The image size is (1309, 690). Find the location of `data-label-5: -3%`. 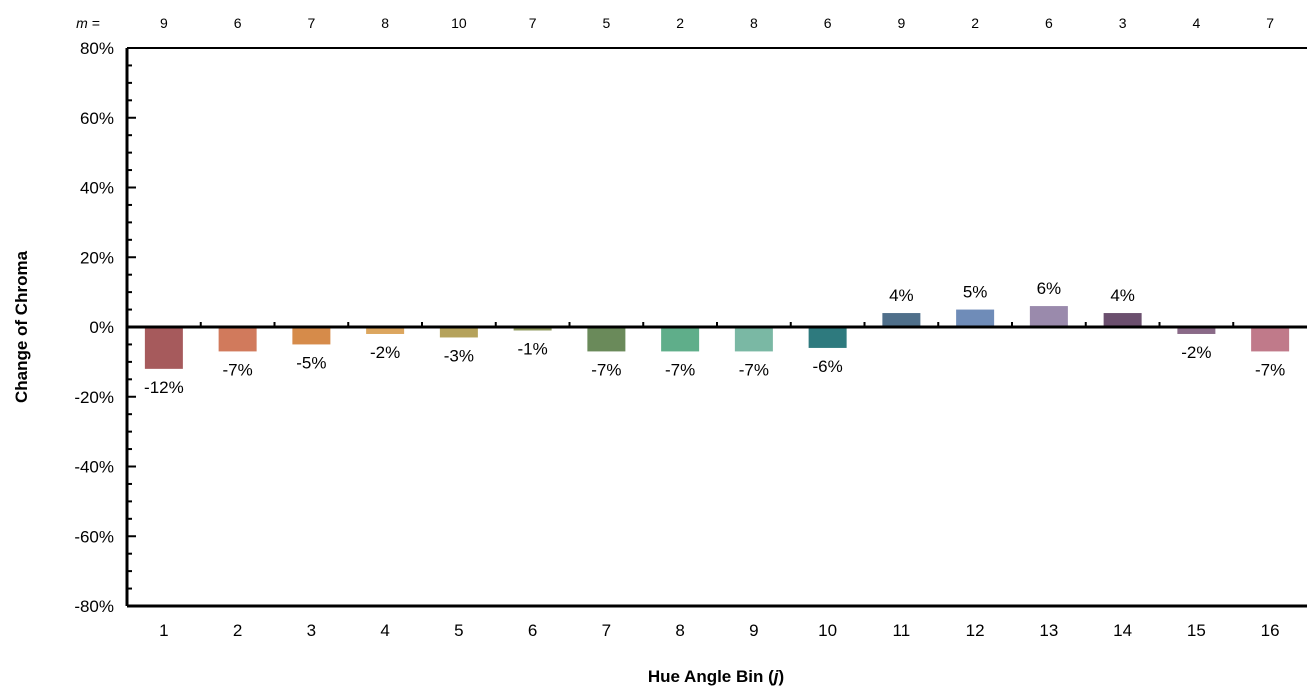

data-label-5: -3% is located at coordinates (459, 355).